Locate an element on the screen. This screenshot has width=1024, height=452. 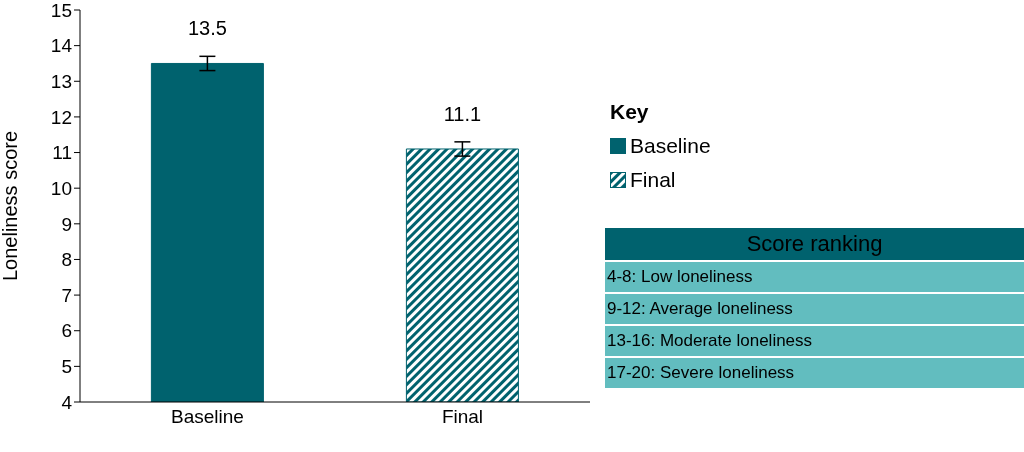
y-axis-title: Loneliness score is located at coordinates (11, 206).